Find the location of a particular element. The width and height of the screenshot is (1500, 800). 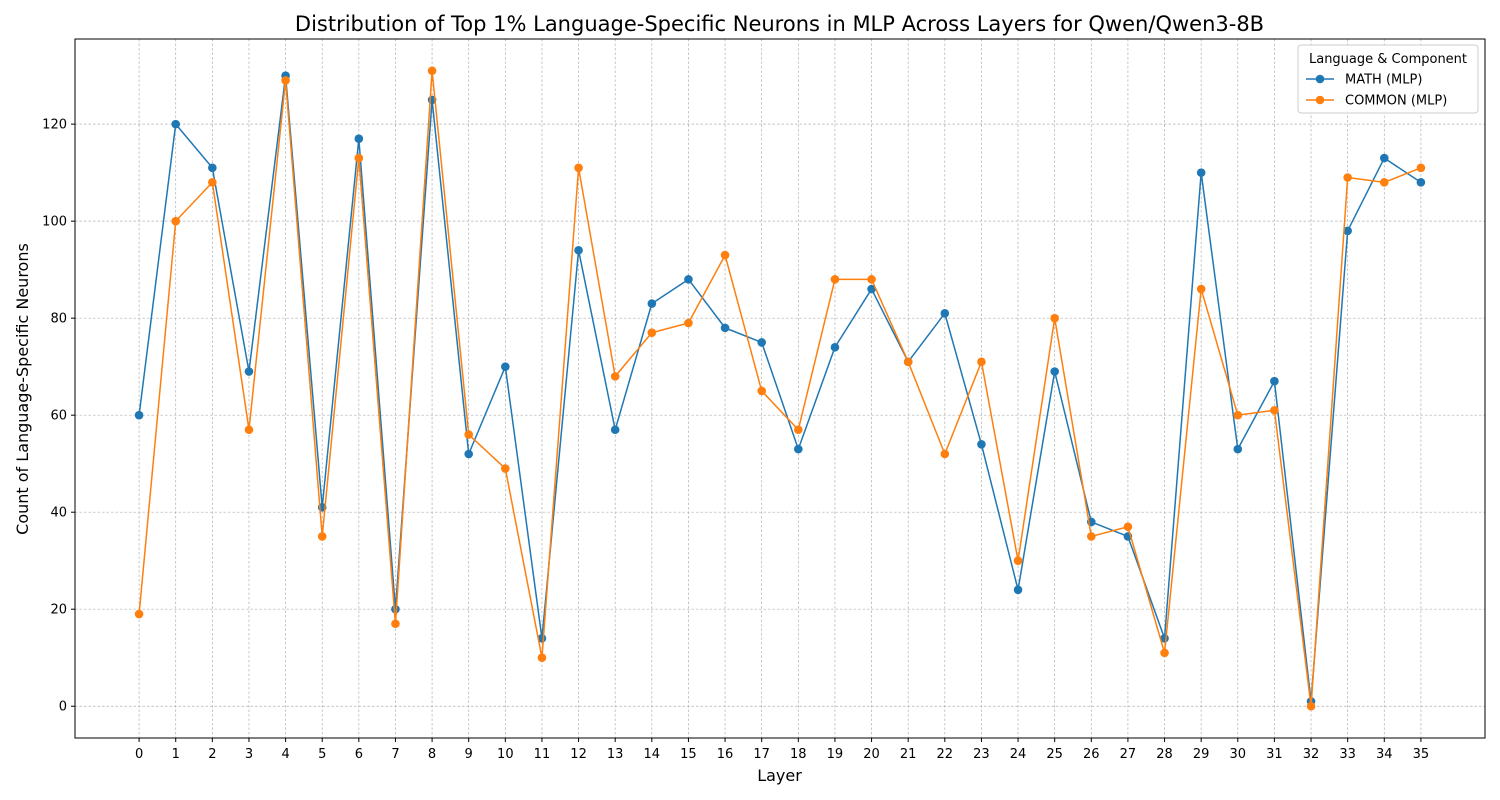

x-tick-label: 11 is located at coordinates (542, 754).